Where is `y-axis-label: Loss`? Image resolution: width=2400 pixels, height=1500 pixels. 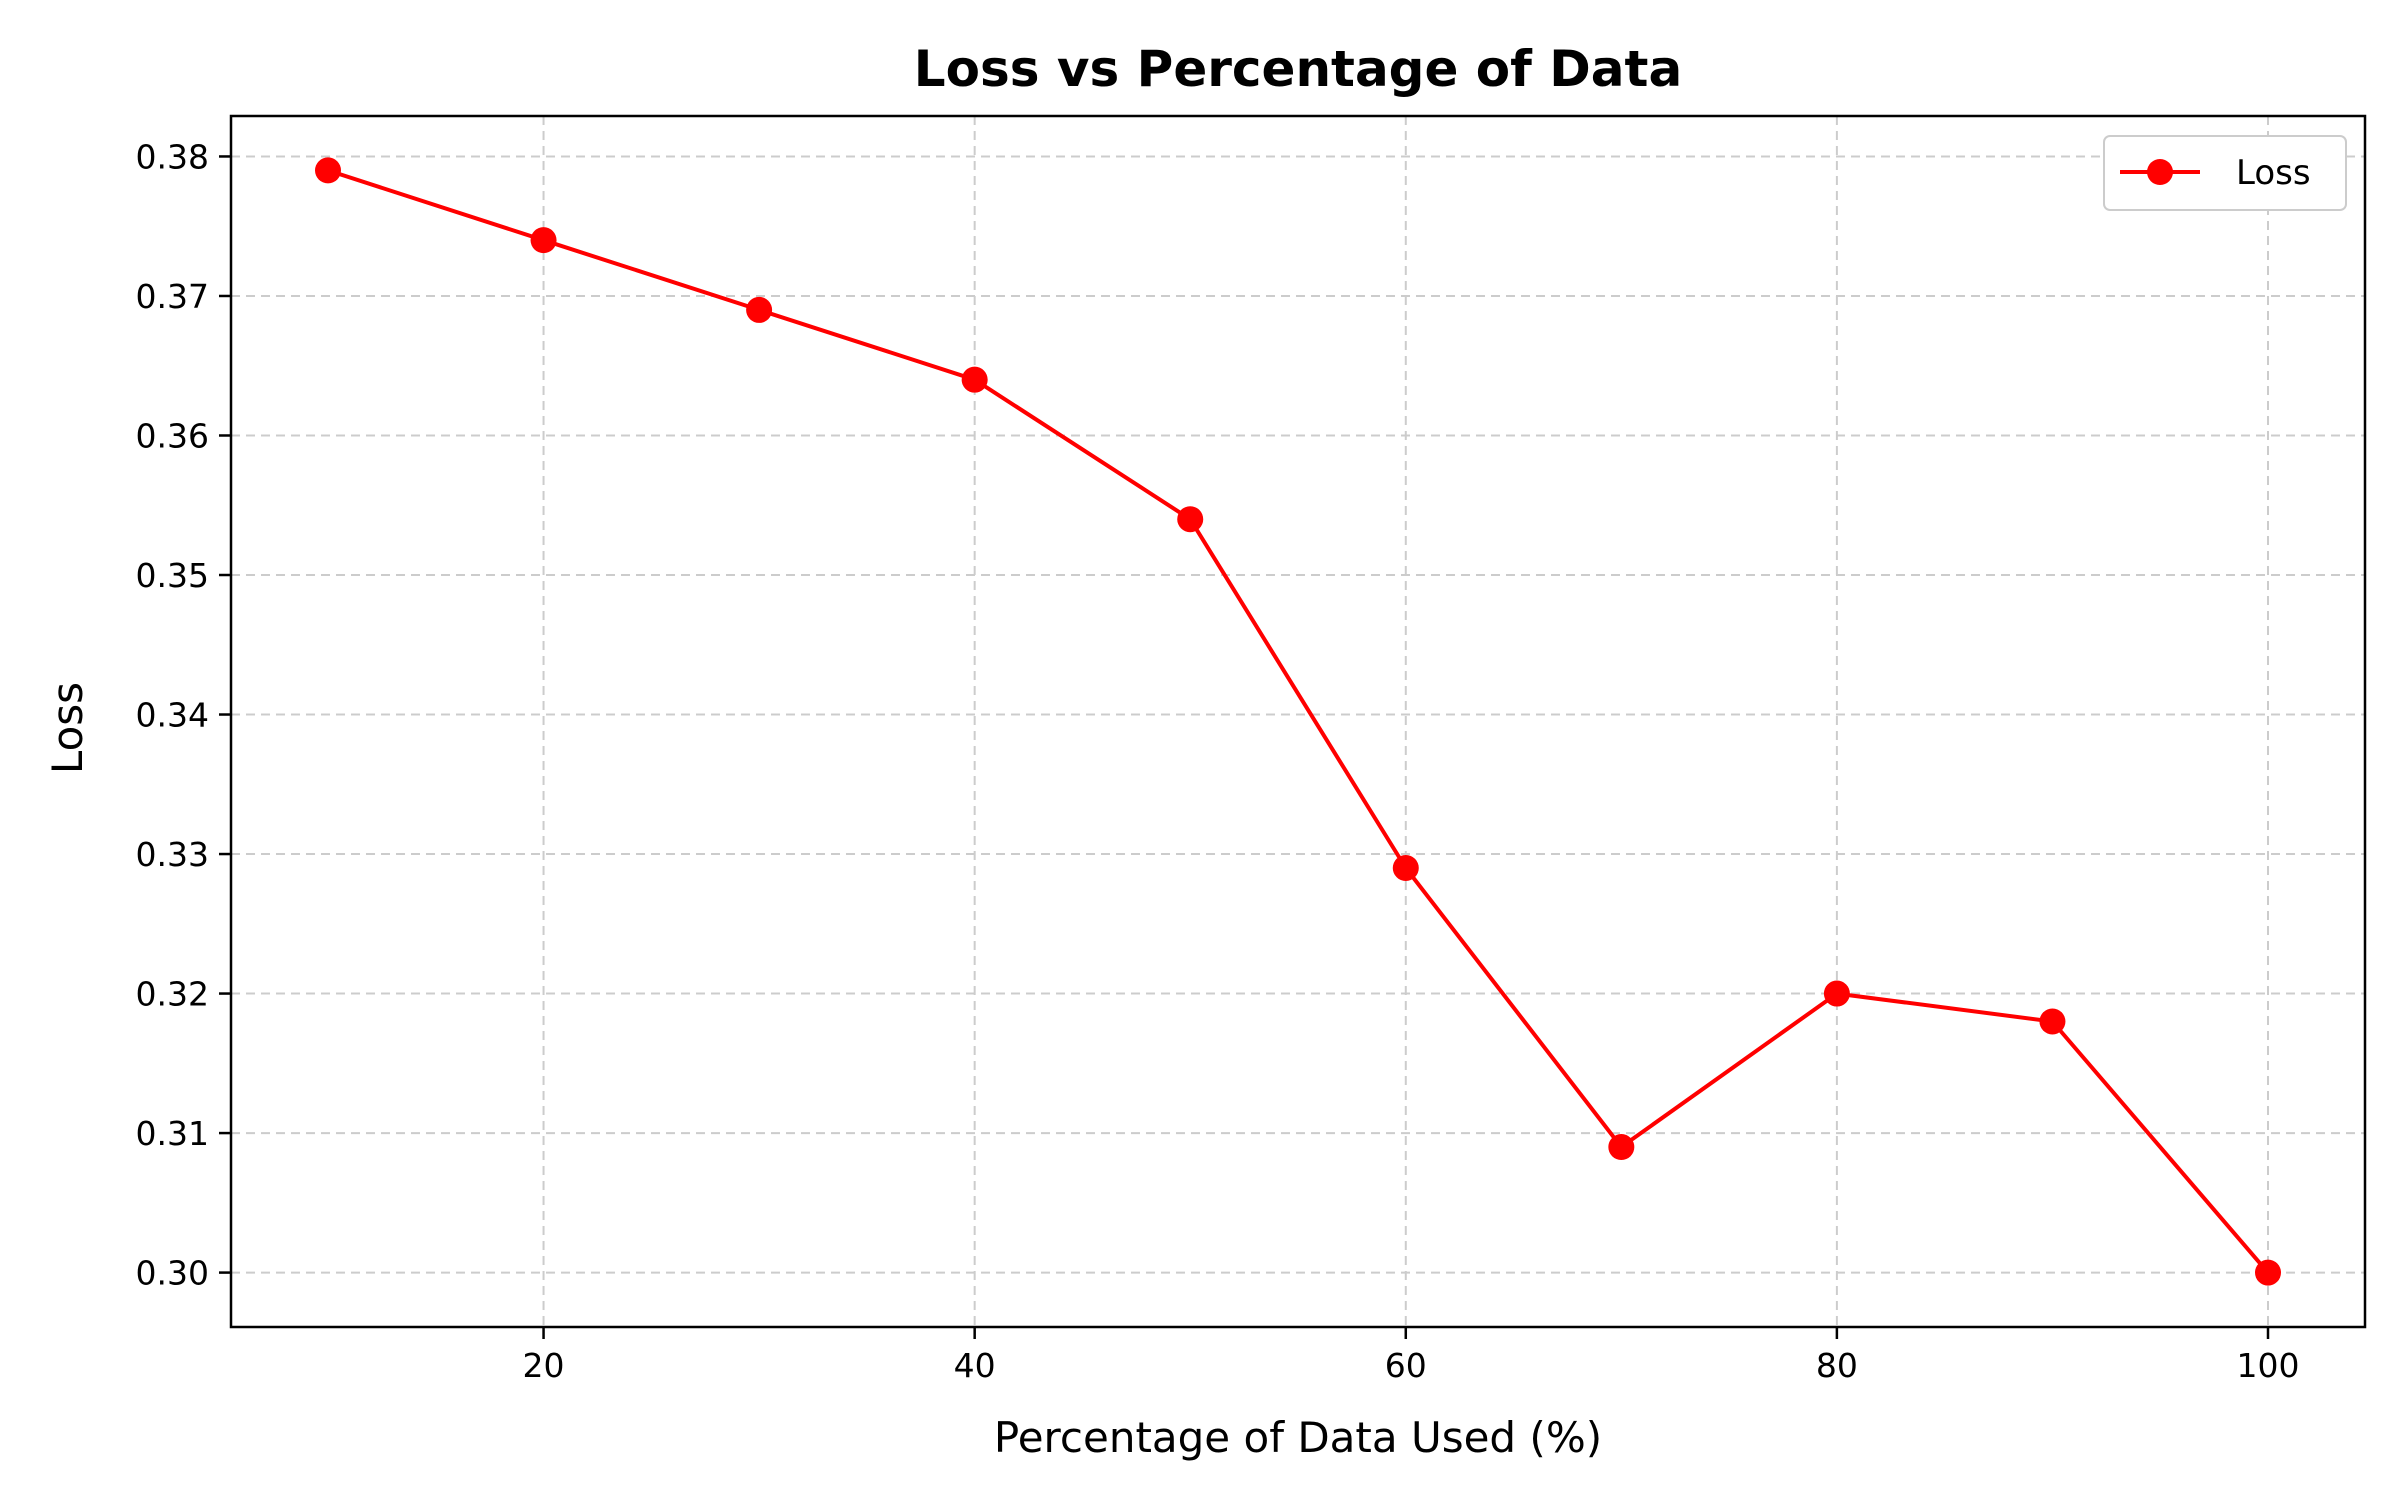
y-axis-label: Loss is located at coordinates (67, 728).